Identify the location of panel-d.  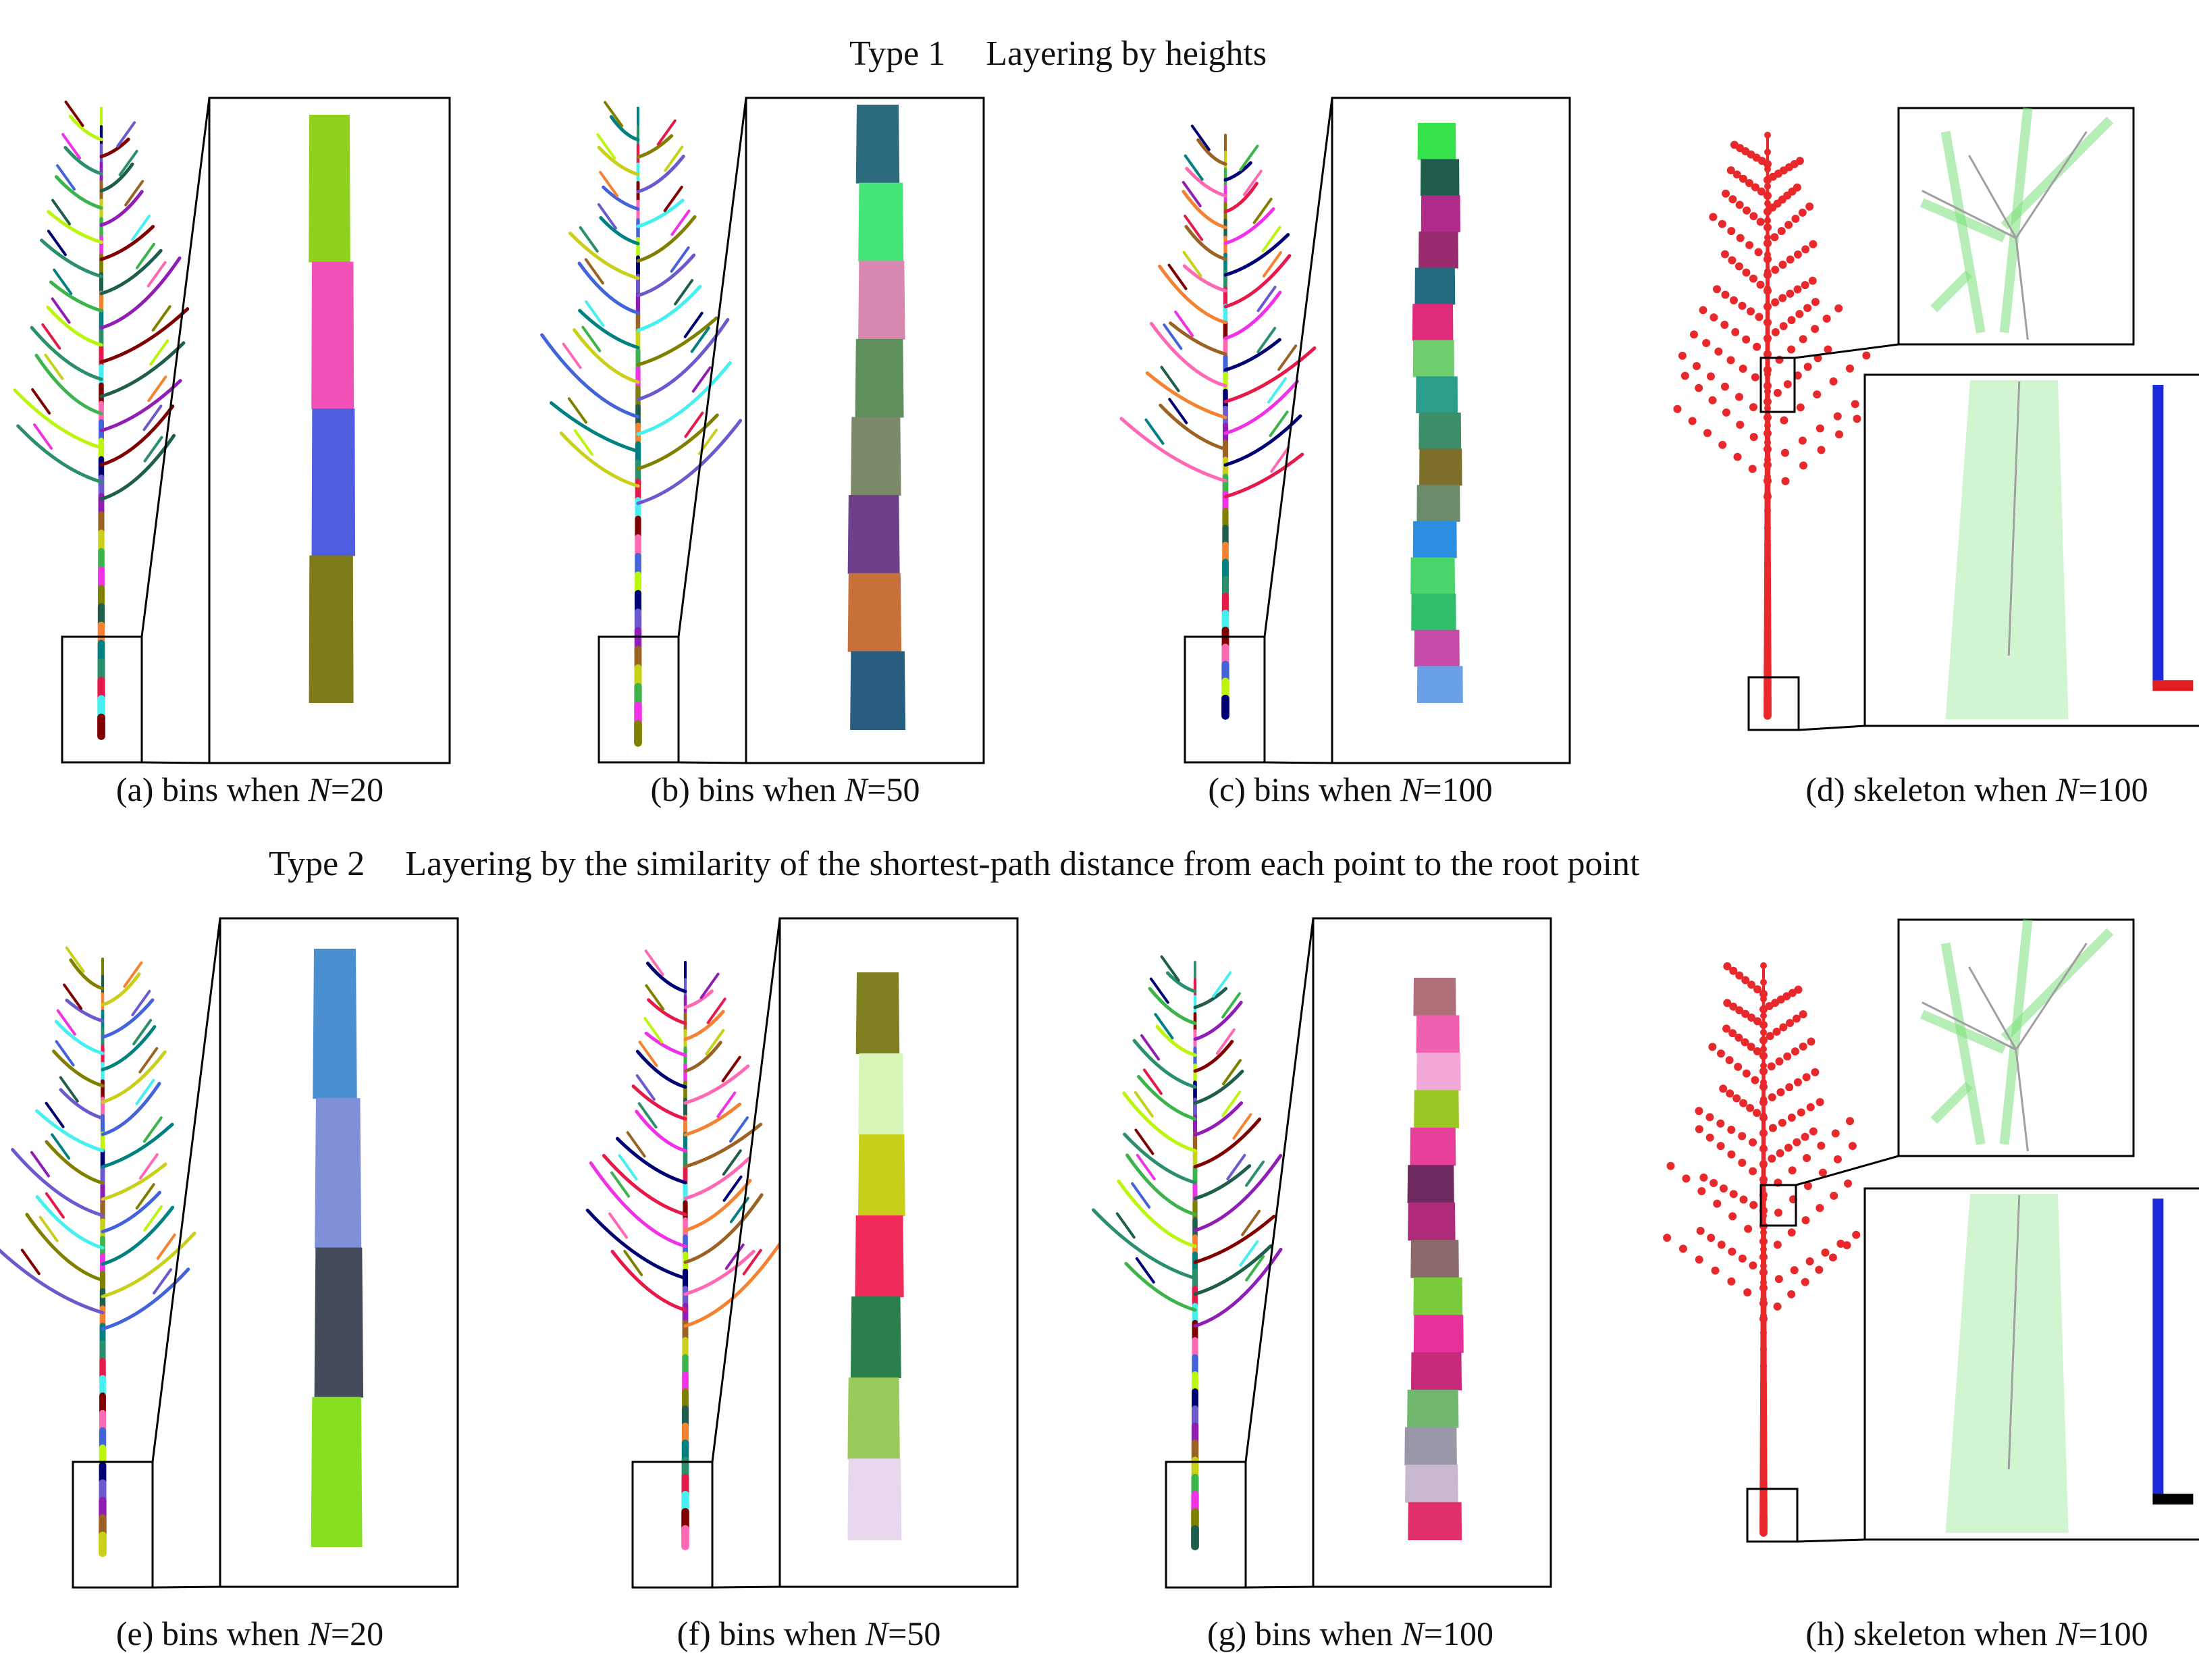
(1936, 419).